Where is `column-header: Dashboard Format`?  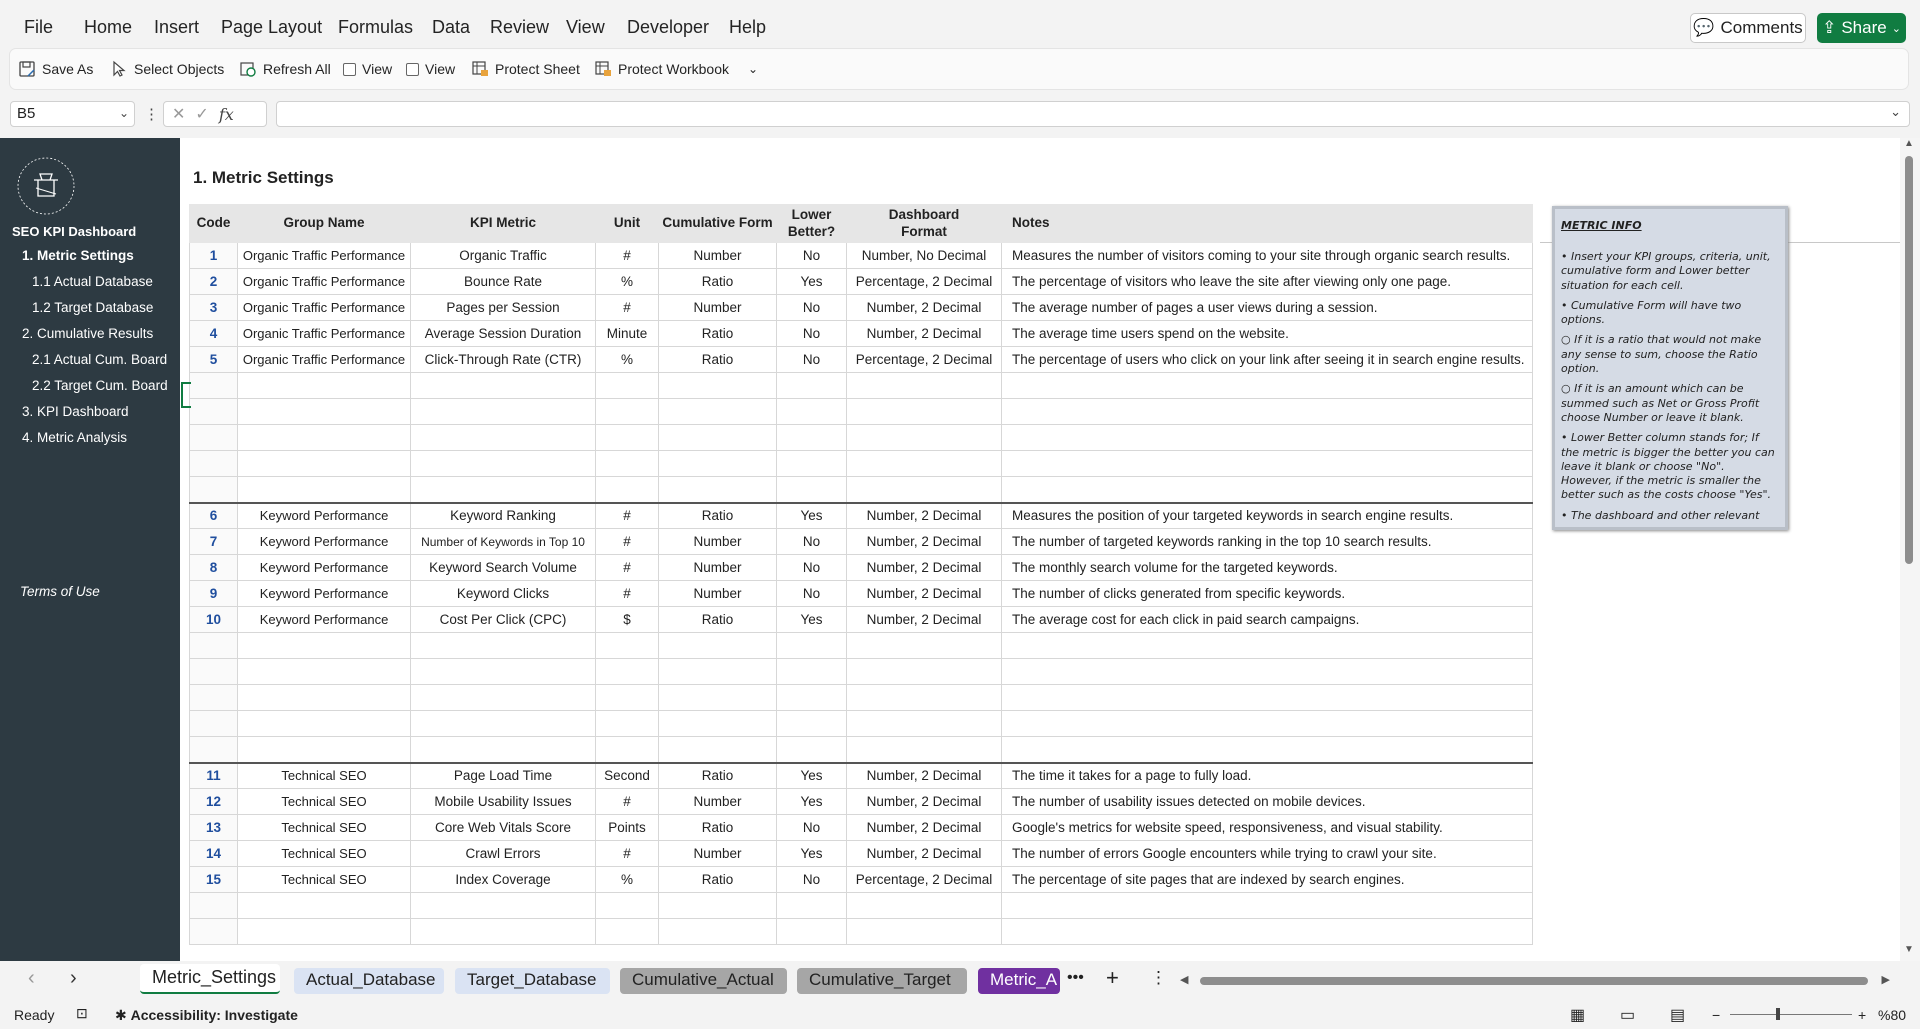 column-header: Dashboard Format is located at coordinates (924, 223).